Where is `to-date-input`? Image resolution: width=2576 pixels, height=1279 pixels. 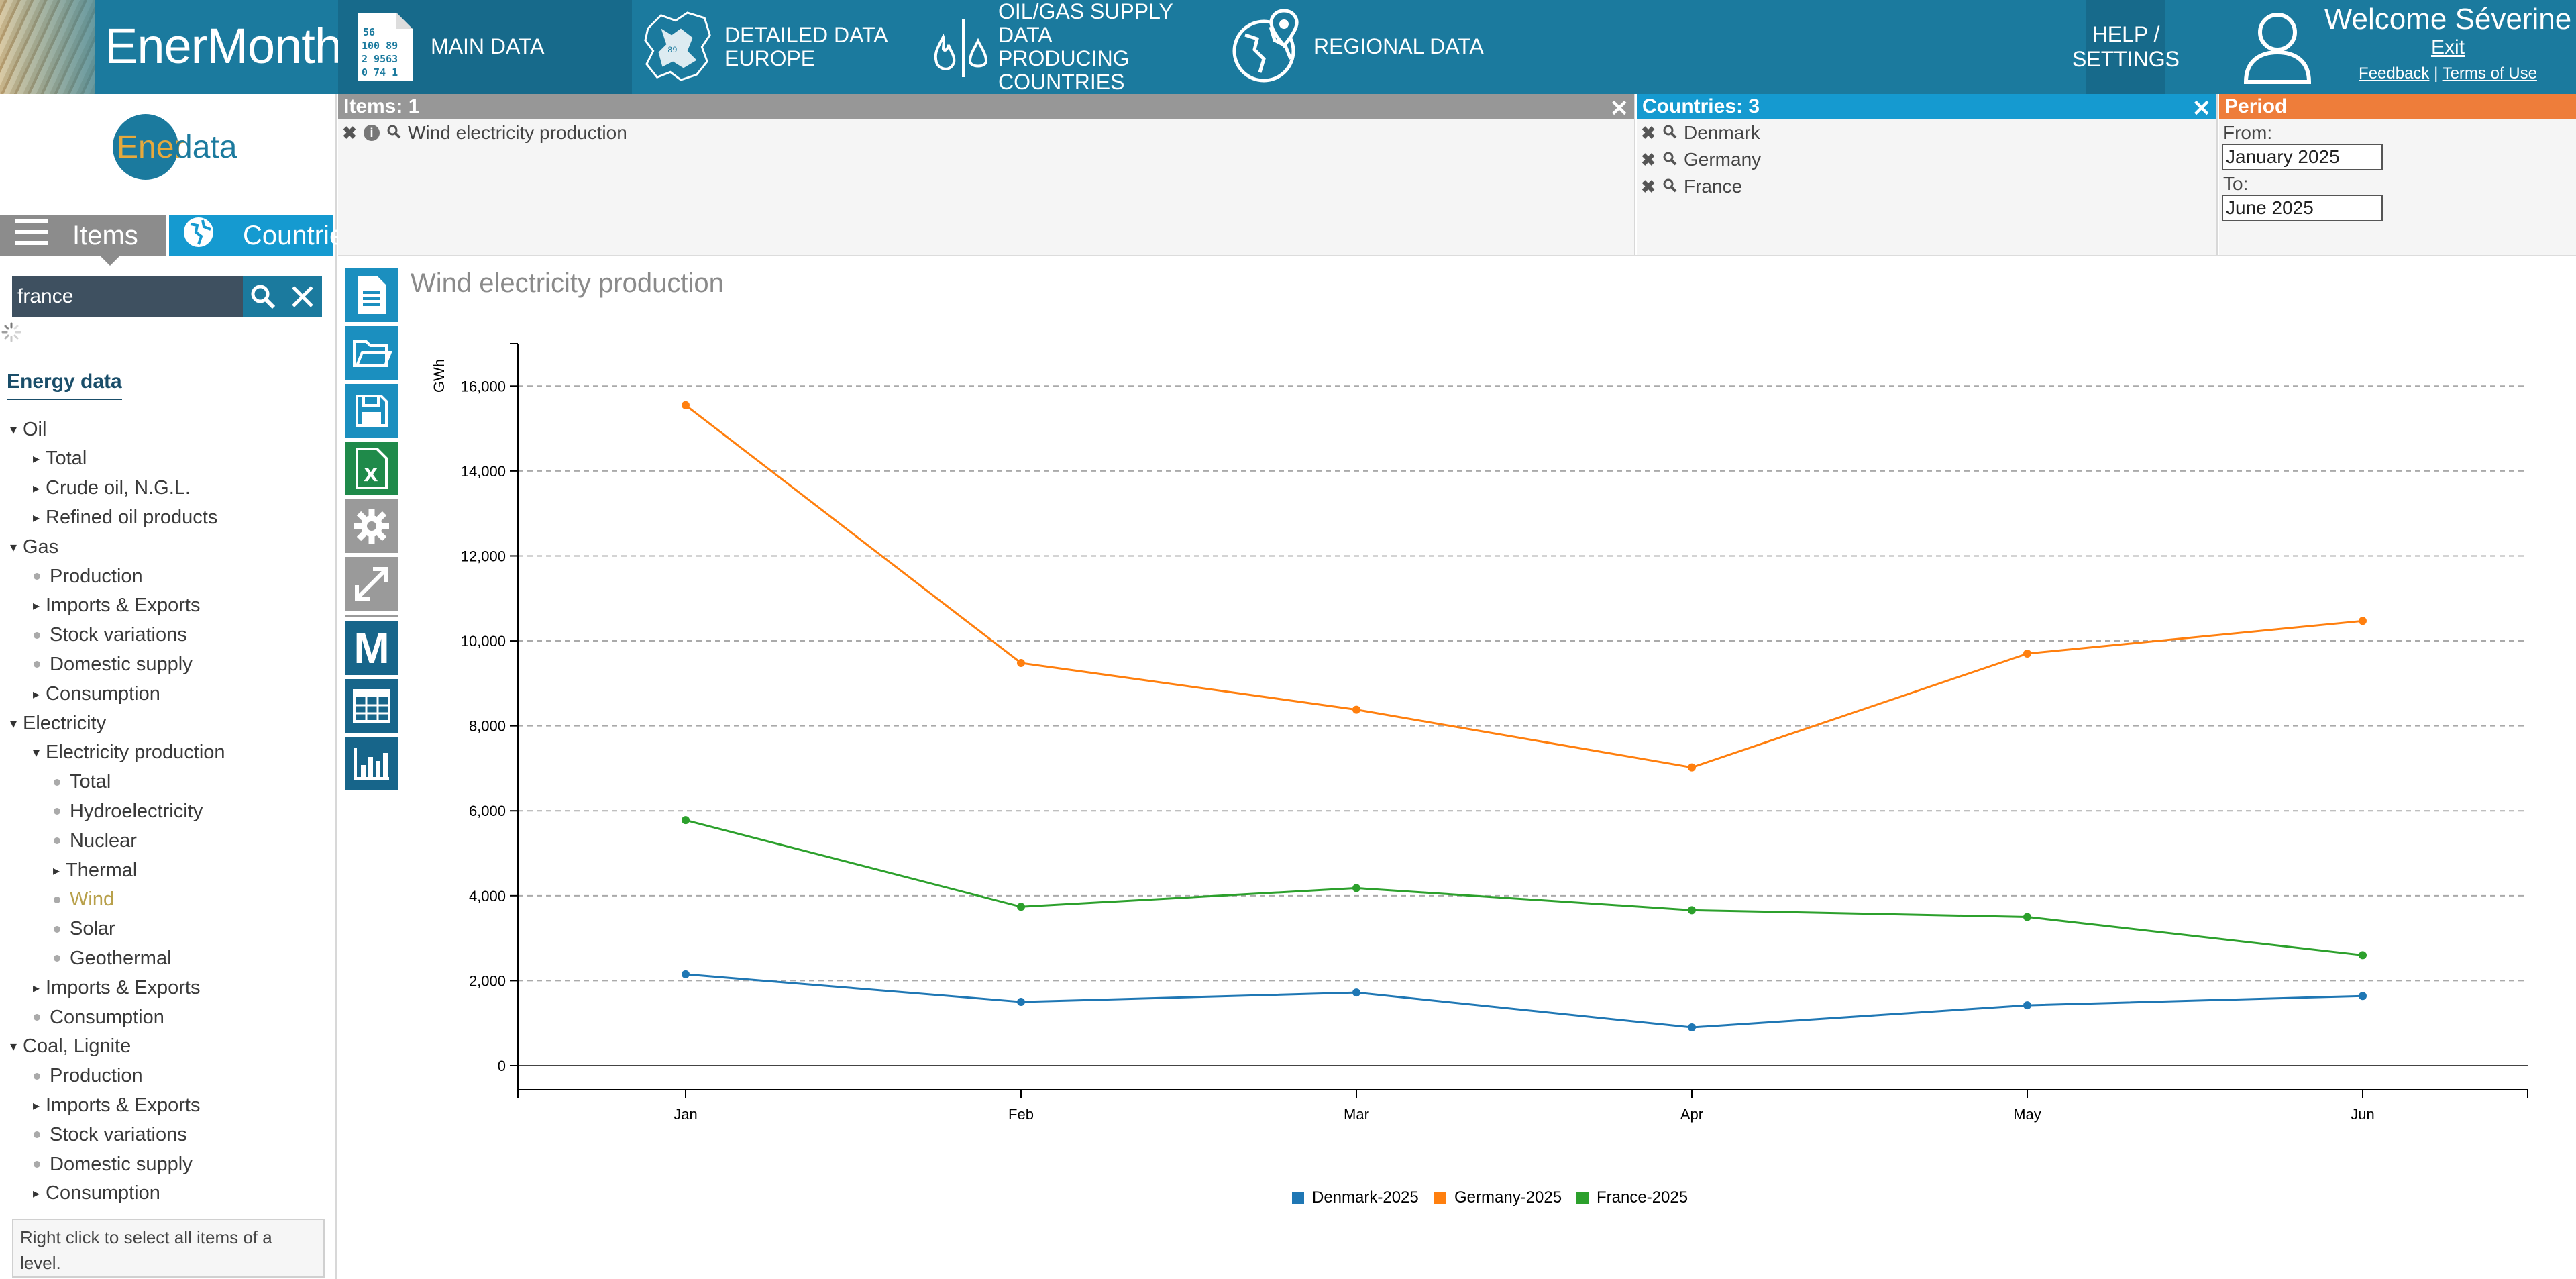
to-date-input is located at coordinates (2302, 208).